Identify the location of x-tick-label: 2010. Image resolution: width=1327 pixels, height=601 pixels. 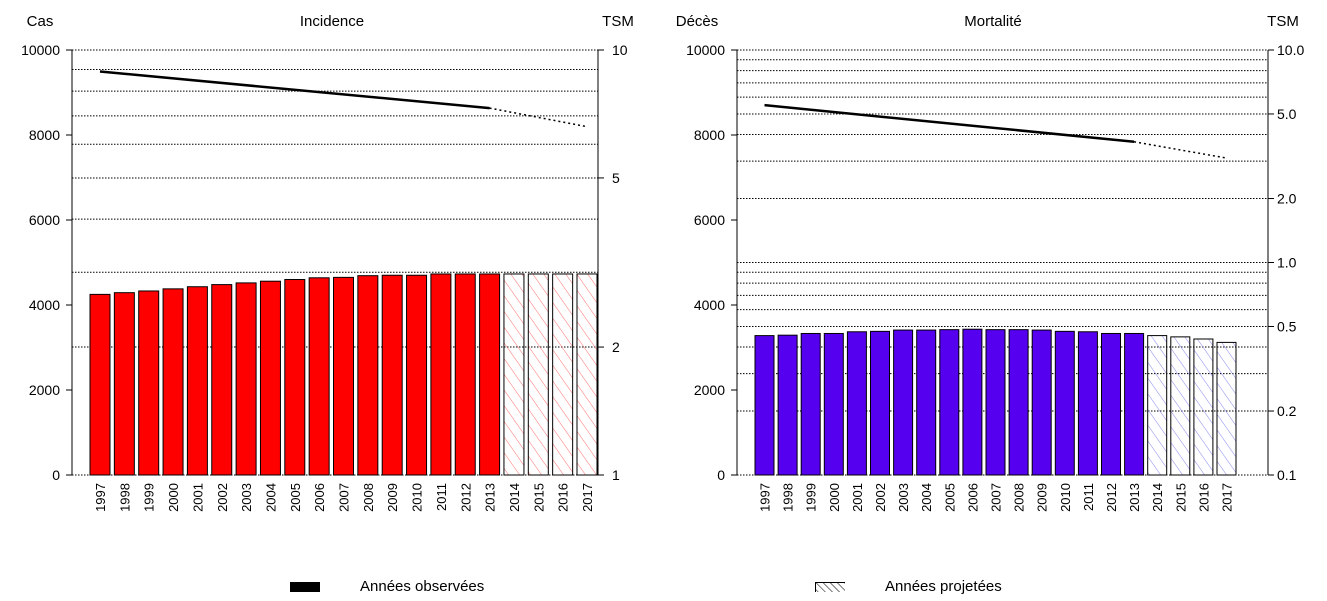
(417, 497).